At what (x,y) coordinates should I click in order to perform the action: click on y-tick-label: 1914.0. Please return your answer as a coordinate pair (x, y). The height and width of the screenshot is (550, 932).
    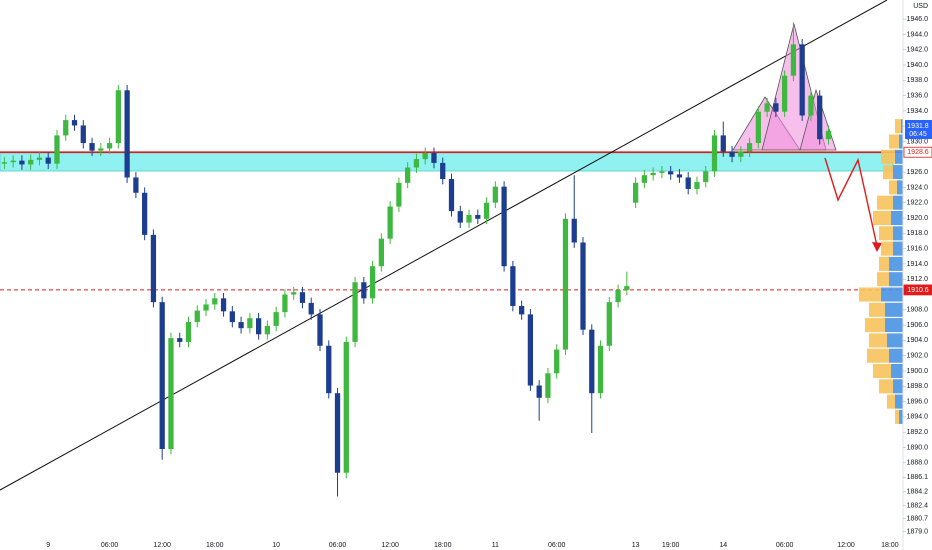
    Looking at the image, I should click on (918, 264).